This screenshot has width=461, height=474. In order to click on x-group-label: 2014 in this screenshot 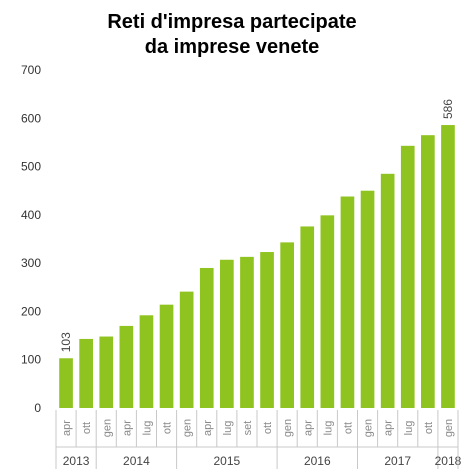, I will do `click(136, 461)`.